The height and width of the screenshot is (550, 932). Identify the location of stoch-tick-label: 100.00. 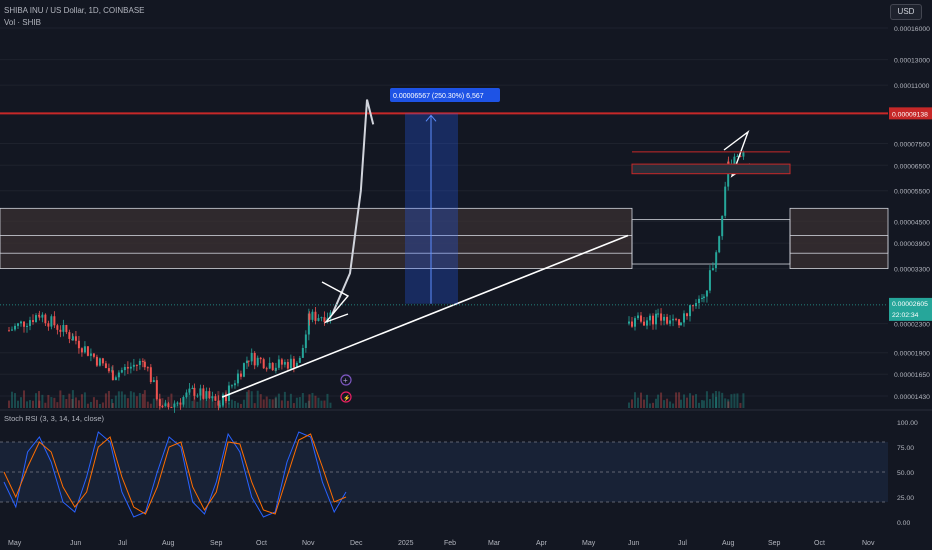
(907, 423).